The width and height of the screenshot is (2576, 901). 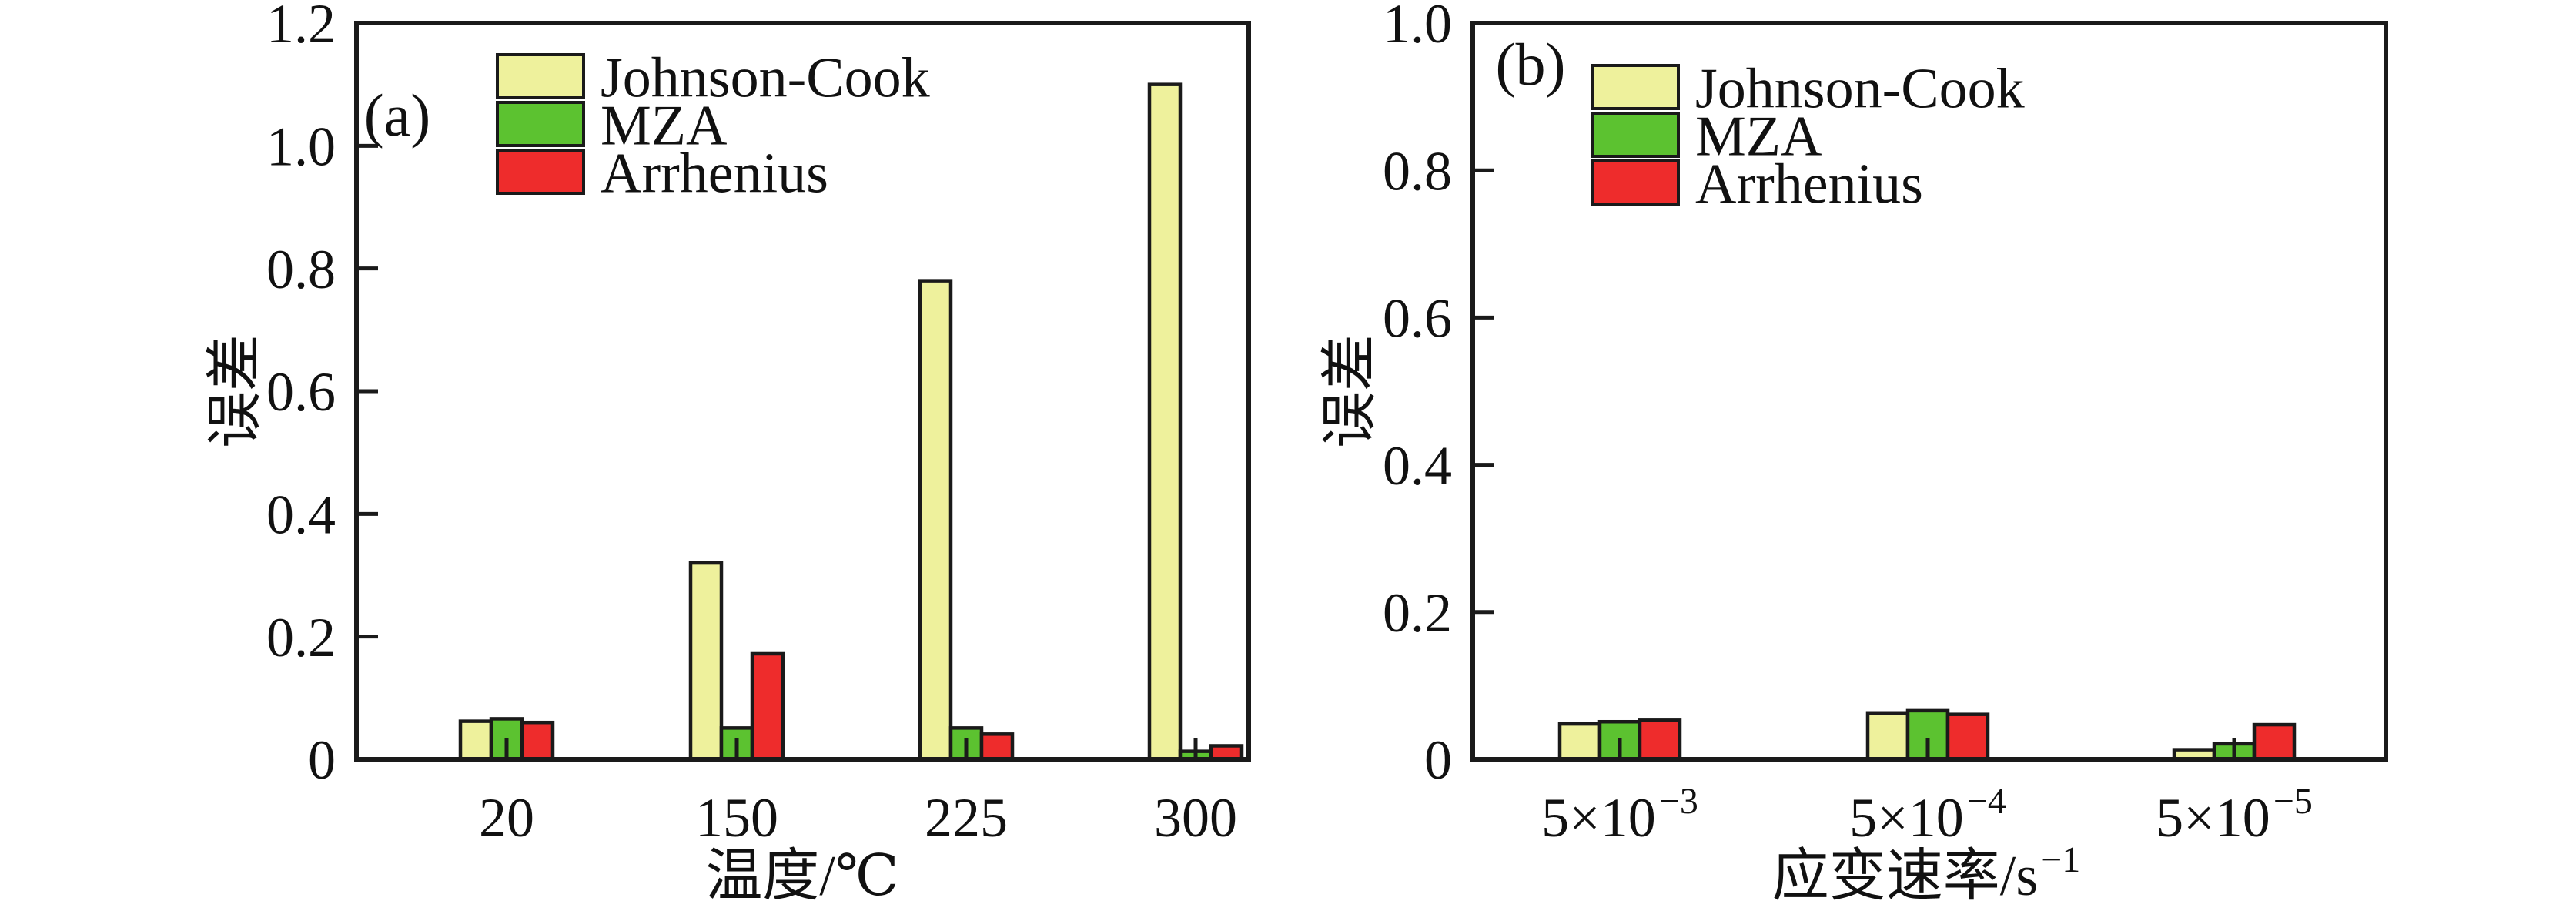 I want to click on y-axis-title-a: 误差, so click(x=235, y=391).